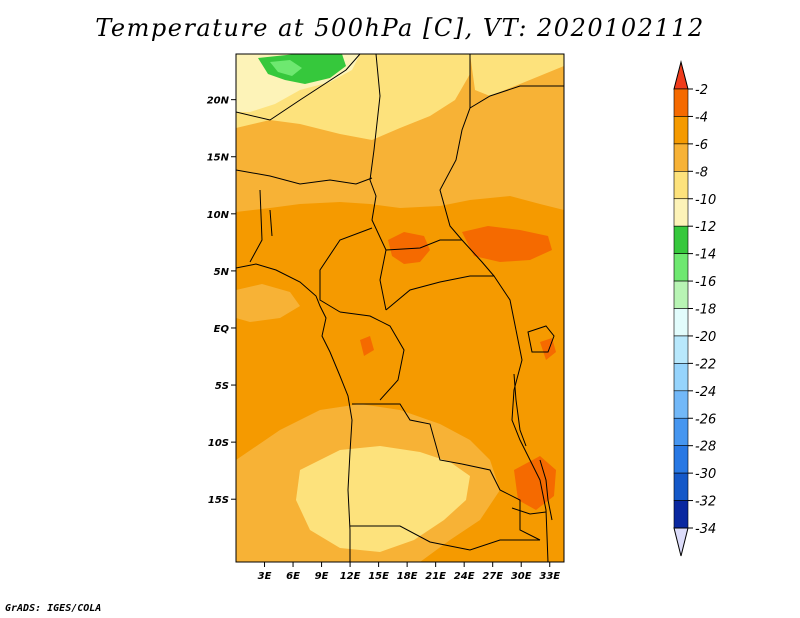 The width and height of the screenshot is (800, 618). What do you see at coordinates (705, 255) in the screenshot?
I see `colorbar-label-6: -14` at bounding box center [705, 255].